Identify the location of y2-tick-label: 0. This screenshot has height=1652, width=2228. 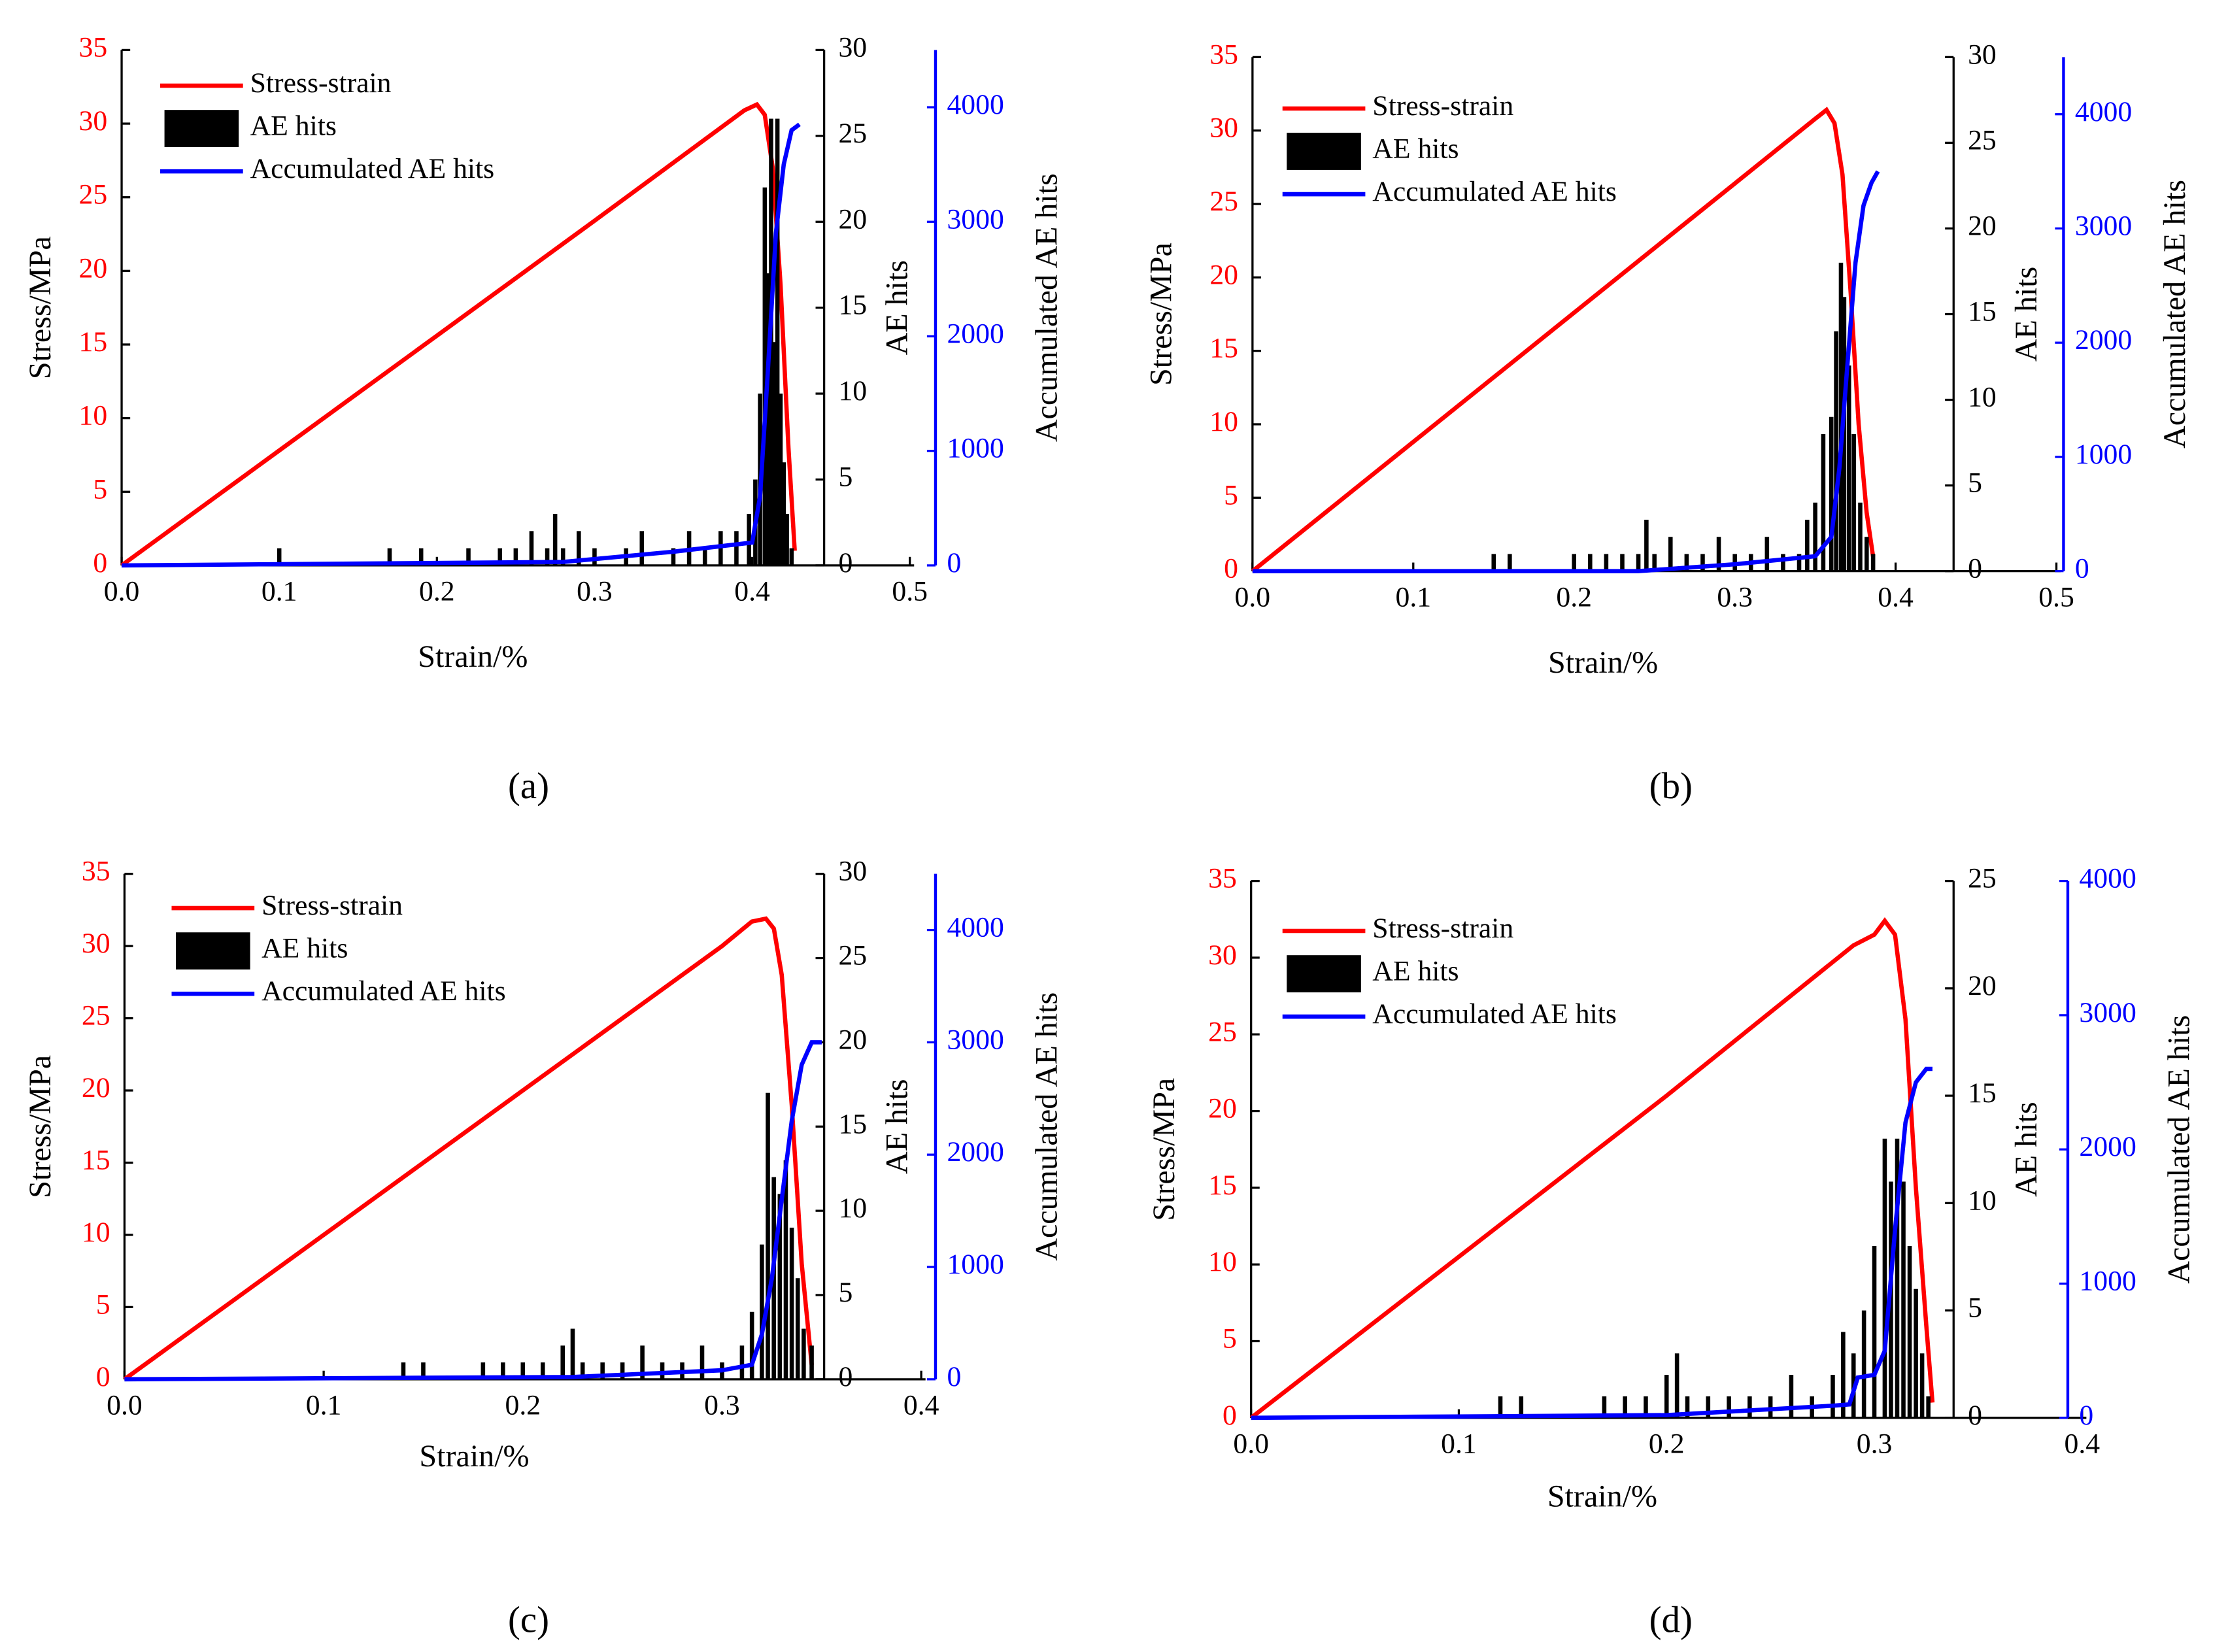
(845, 563).